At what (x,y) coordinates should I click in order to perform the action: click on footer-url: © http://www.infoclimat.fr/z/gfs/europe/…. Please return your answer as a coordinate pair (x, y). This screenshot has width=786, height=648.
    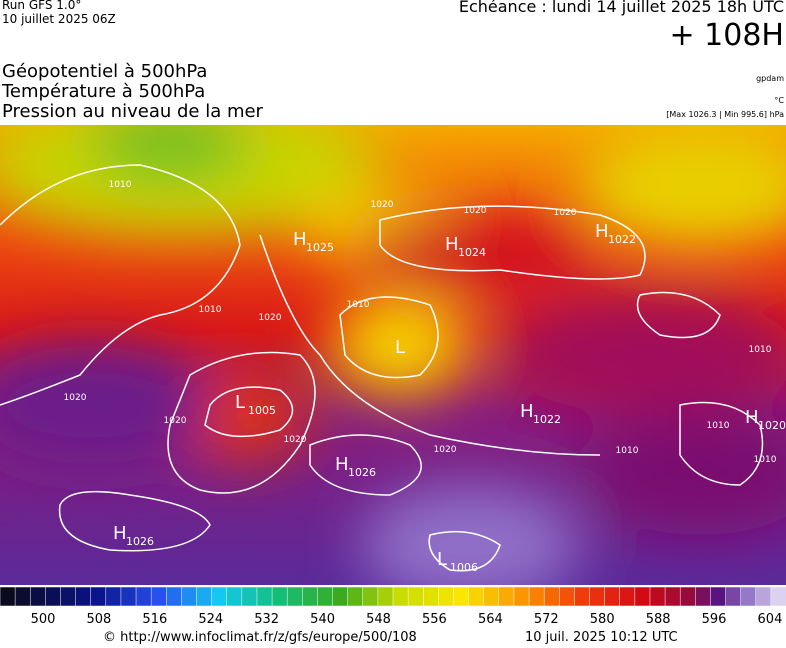
    Looking at the image, I should click on (260, 637).